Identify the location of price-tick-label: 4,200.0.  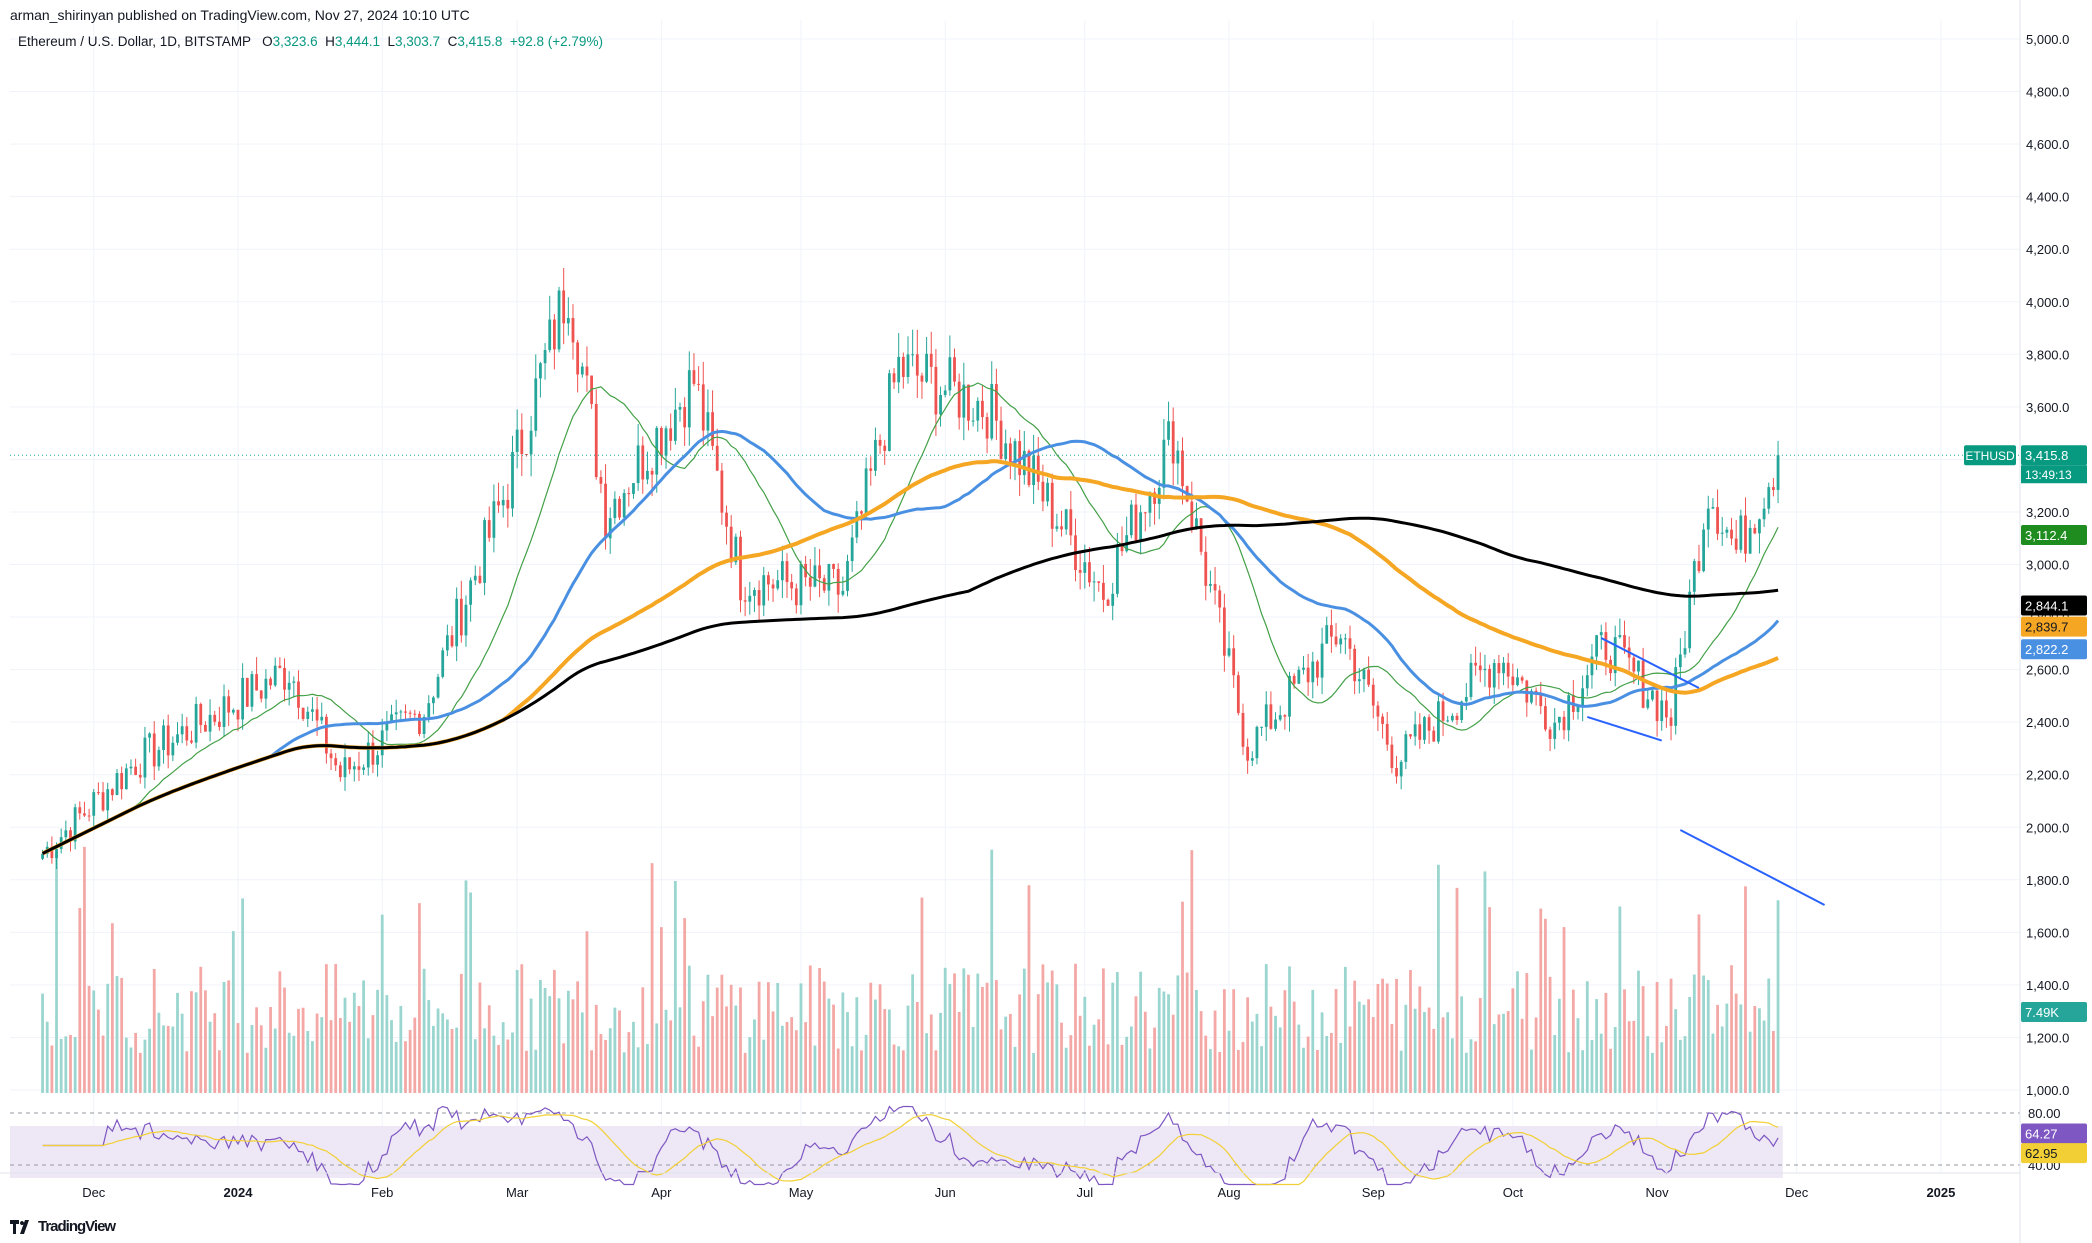
(2047, 249).